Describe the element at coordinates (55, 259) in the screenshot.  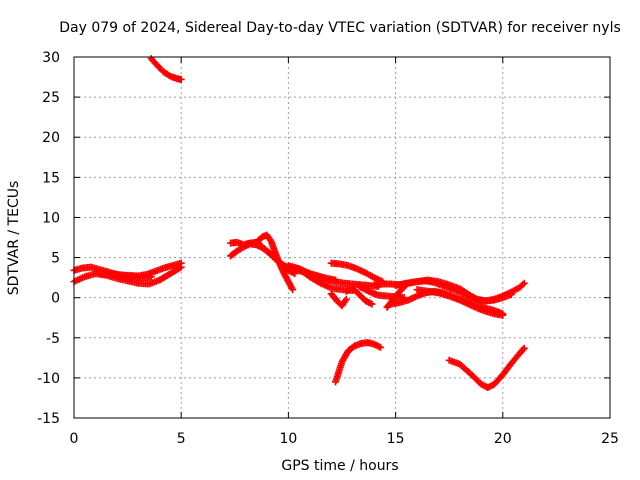
I see `y-tick-label: 5` at that location.